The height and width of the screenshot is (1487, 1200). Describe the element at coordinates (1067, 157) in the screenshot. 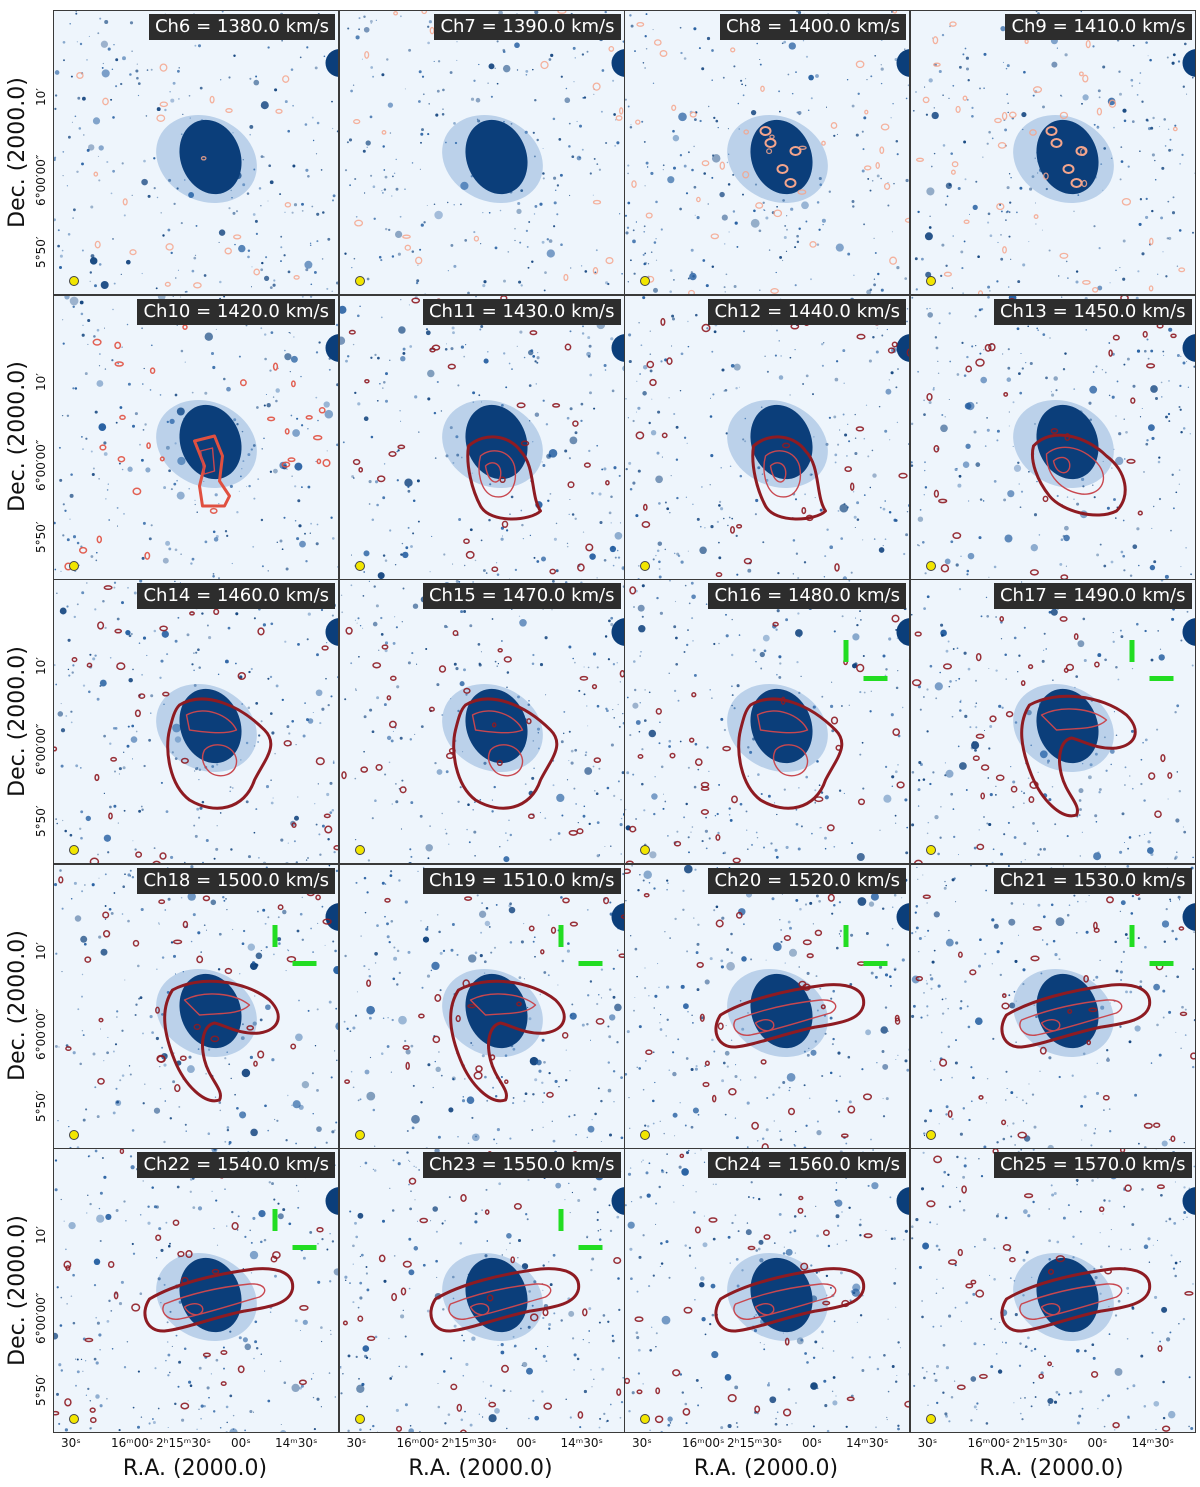

I see `galaxy-core` at that location.